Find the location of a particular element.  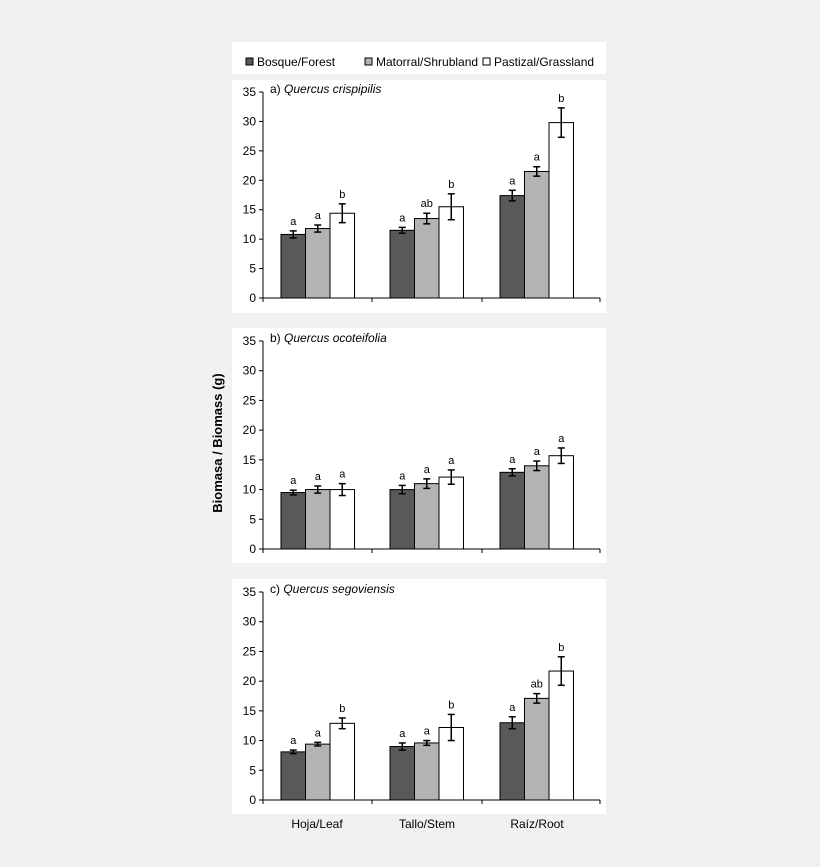

x-category-label: Raíz/Root is located at coordinates (537, 824).